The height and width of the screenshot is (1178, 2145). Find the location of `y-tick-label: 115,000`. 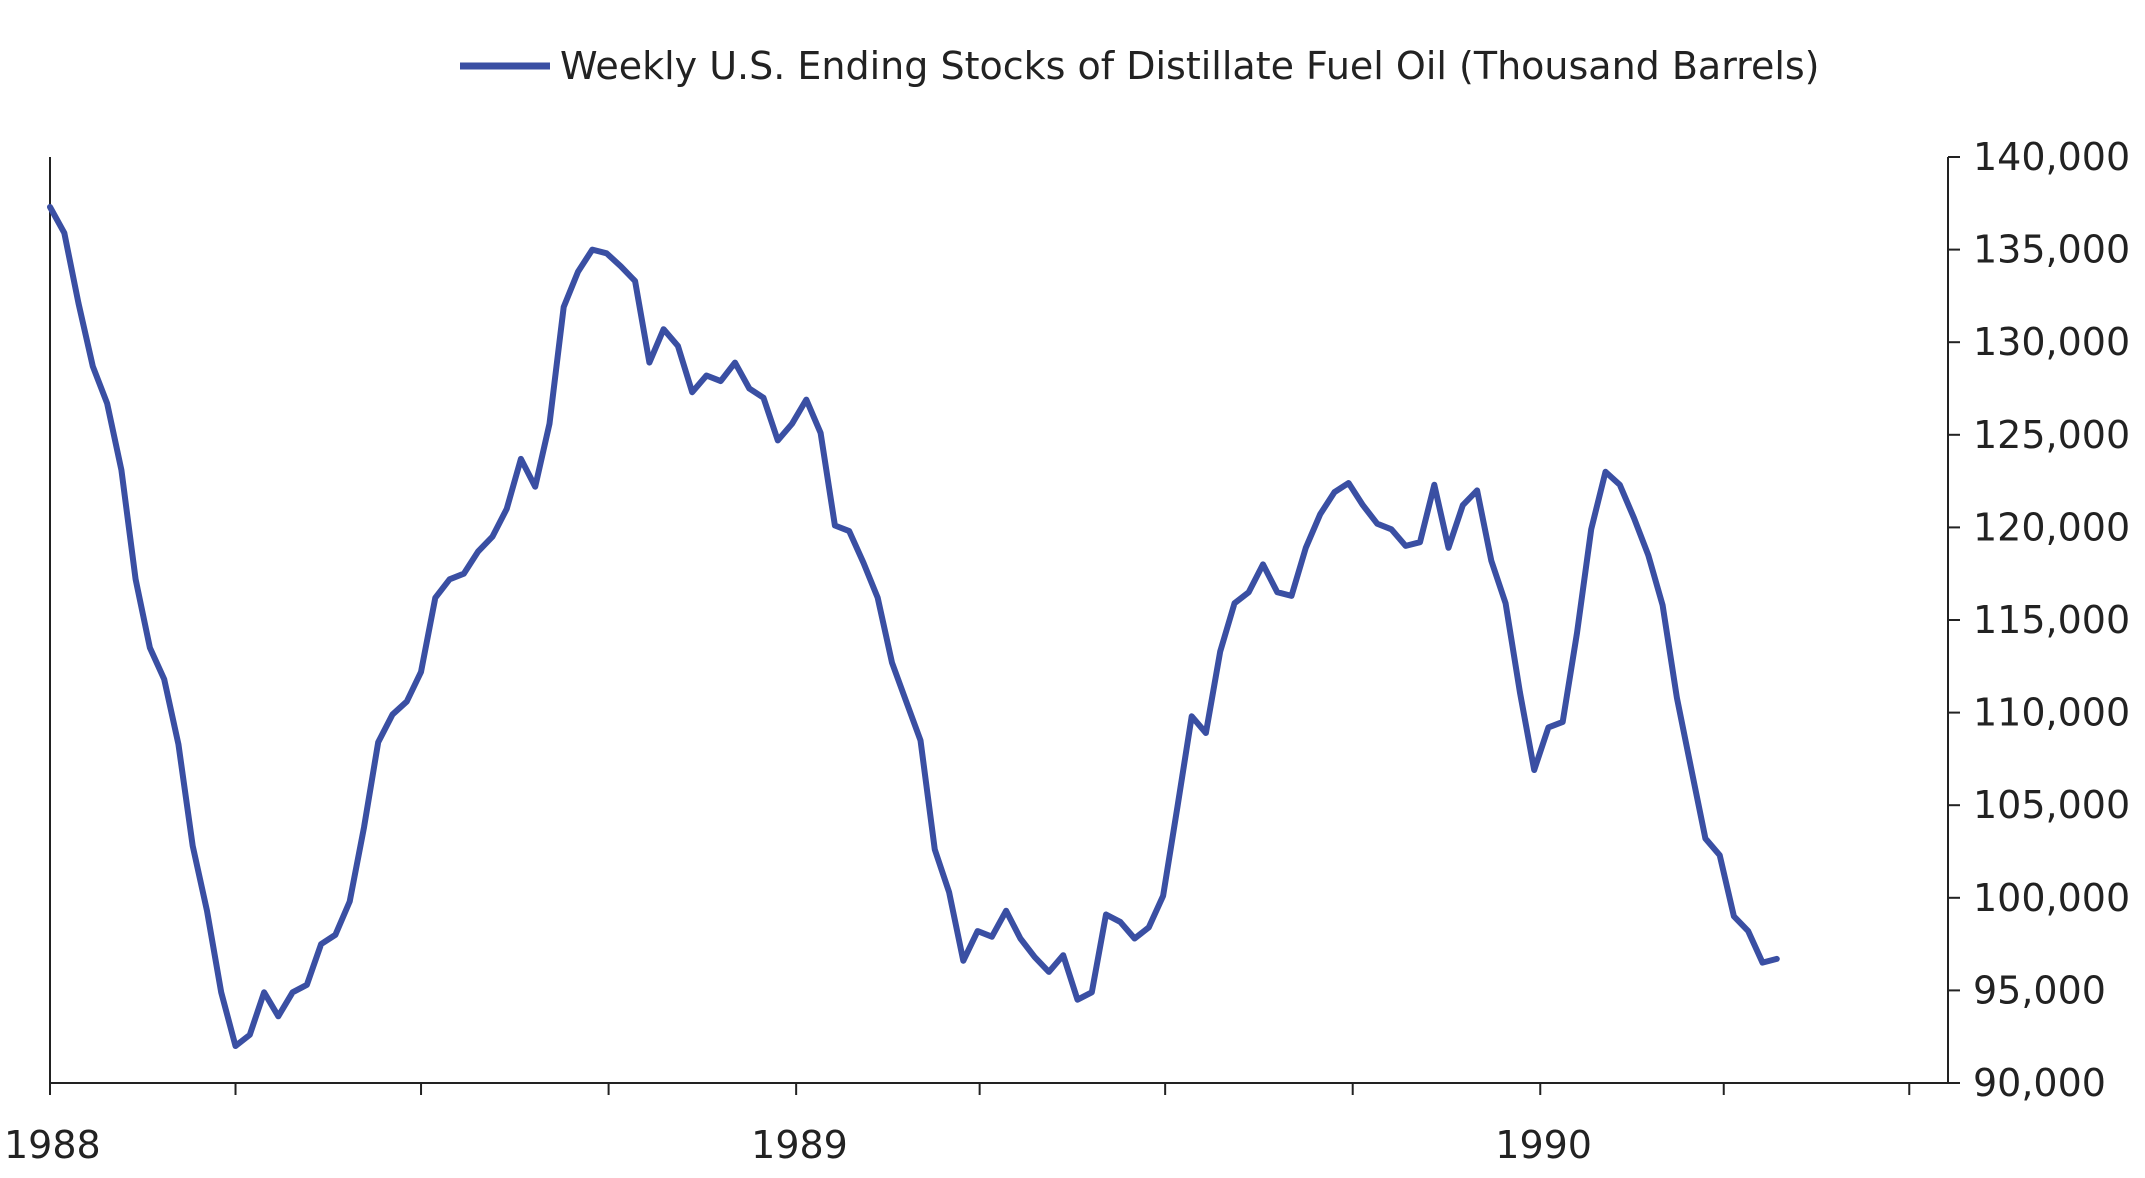

y-tick-label: 115,000 is located at coordinates (2051, 620).